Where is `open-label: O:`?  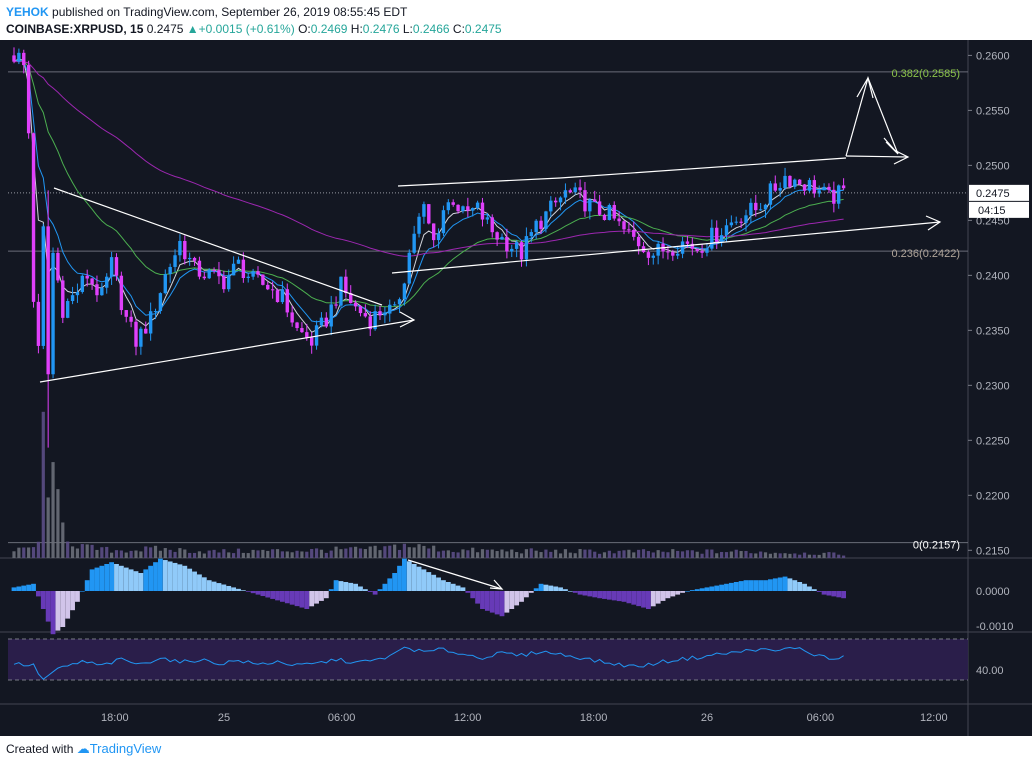
open-label: O: is located at coordinates (304, 29).